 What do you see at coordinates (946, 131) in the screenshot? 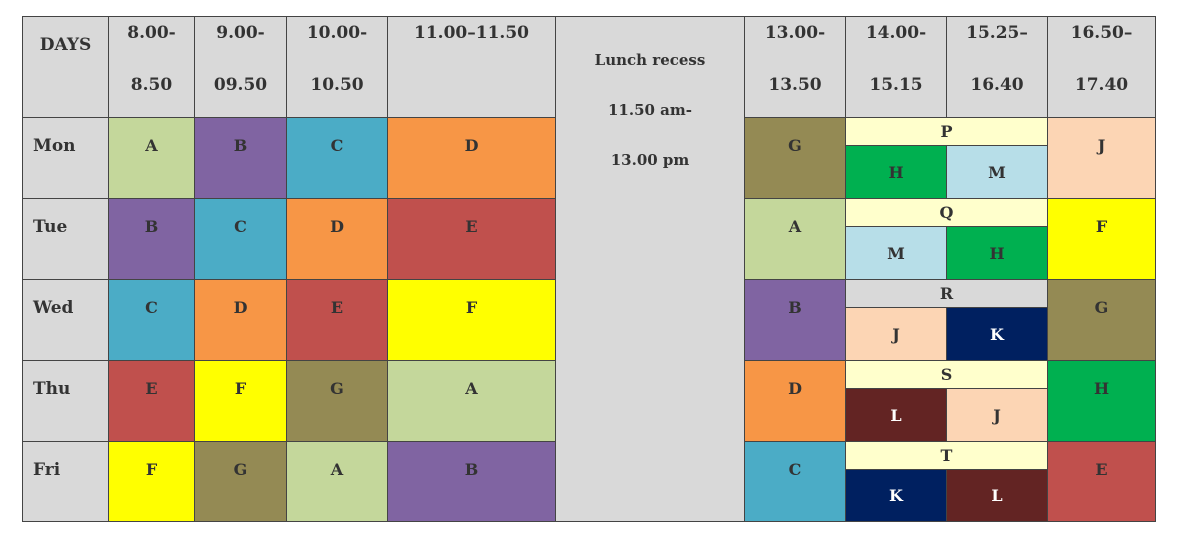
I see `group-header: P` at bounding box center [946, 131].